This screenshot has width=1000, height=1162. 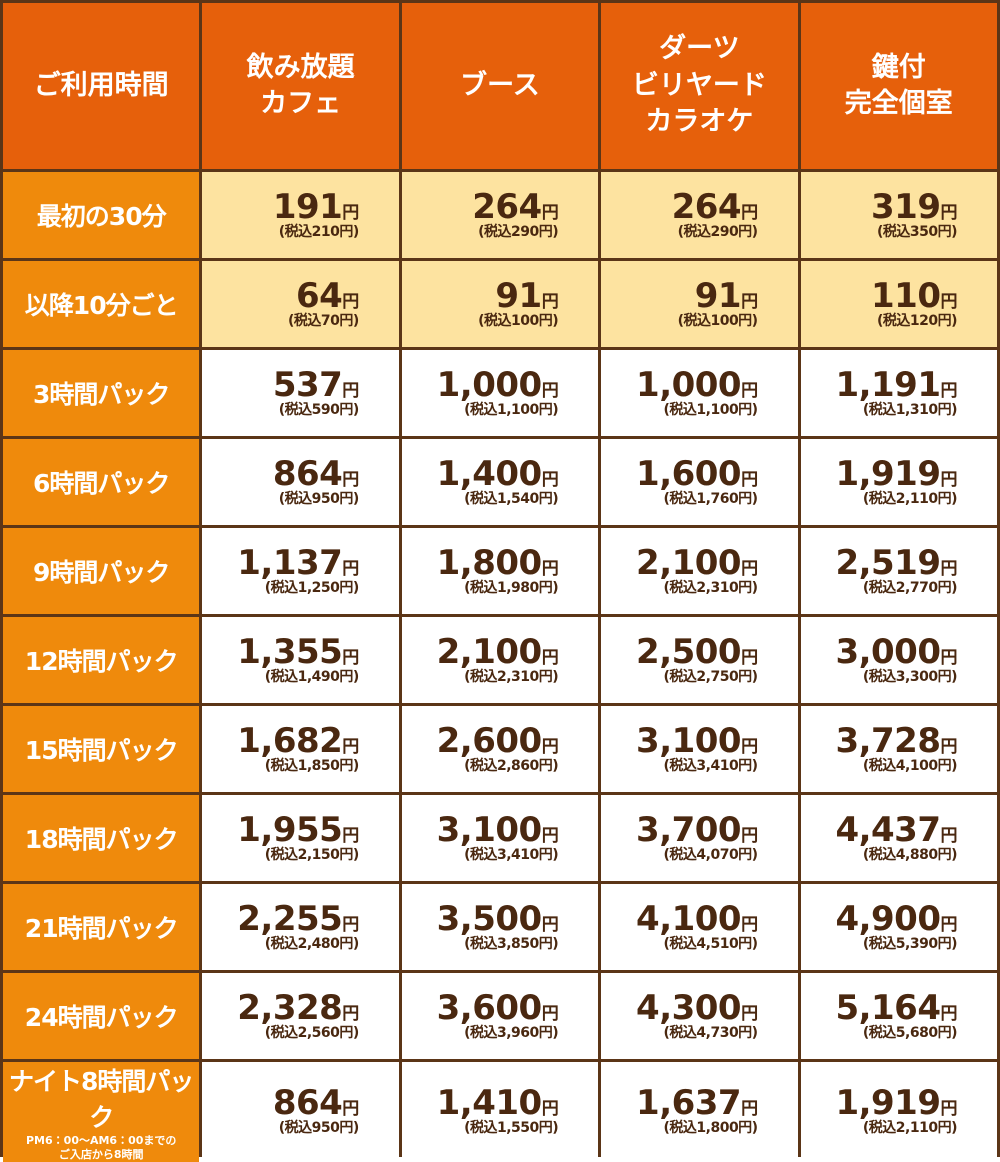 I want to click on price: 319, so click(x=906, y=206).